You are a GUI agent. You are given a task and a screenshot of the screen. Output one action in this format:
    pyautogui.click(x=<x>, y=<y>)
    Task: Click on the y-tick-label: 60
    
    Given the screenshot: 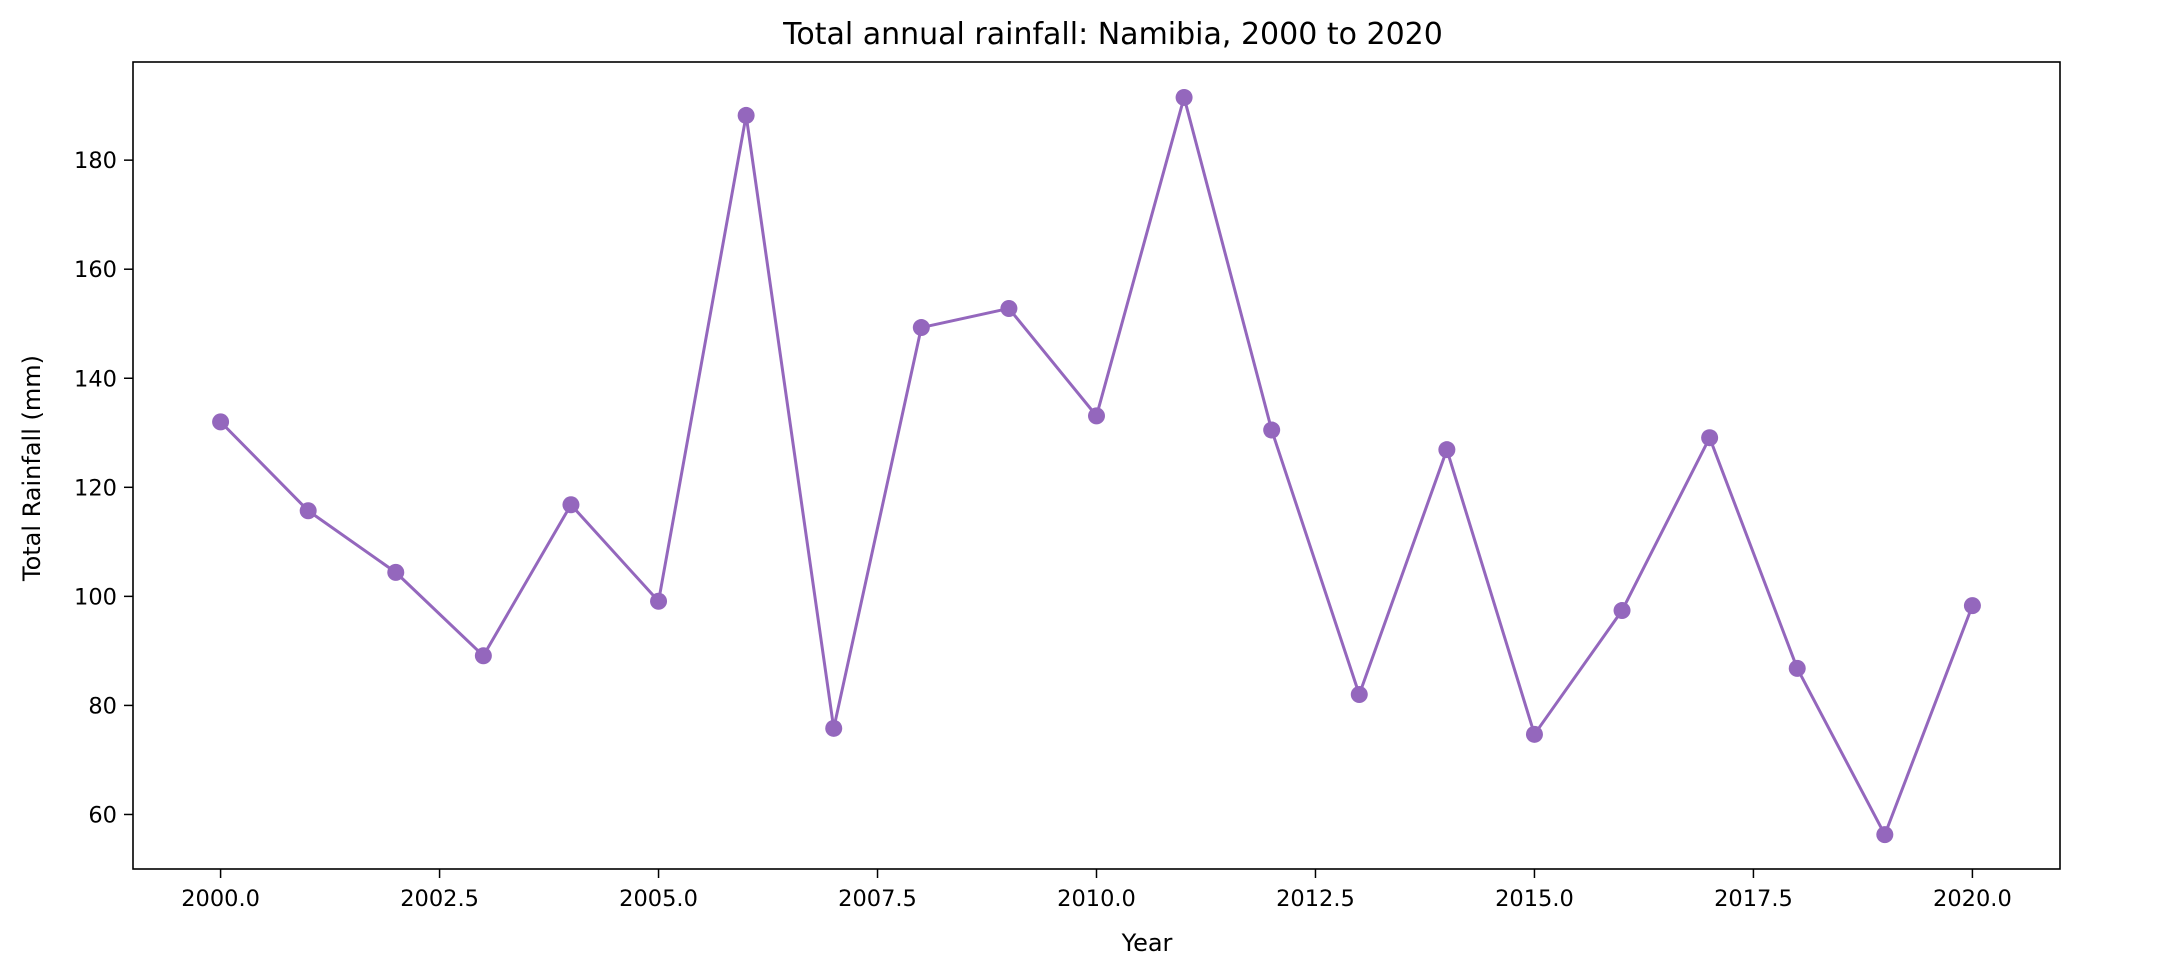 What is the action you would take?
    pyautogui.click(x=102, y=815)
    